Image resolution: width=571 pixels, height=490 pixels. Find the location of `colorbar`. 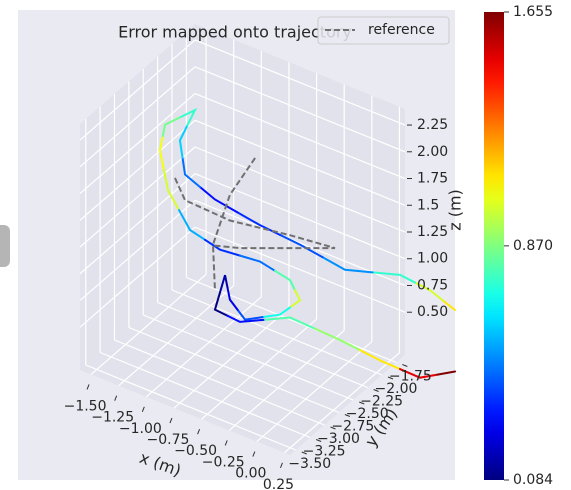

colorbar is located at coordinates (494, 246).